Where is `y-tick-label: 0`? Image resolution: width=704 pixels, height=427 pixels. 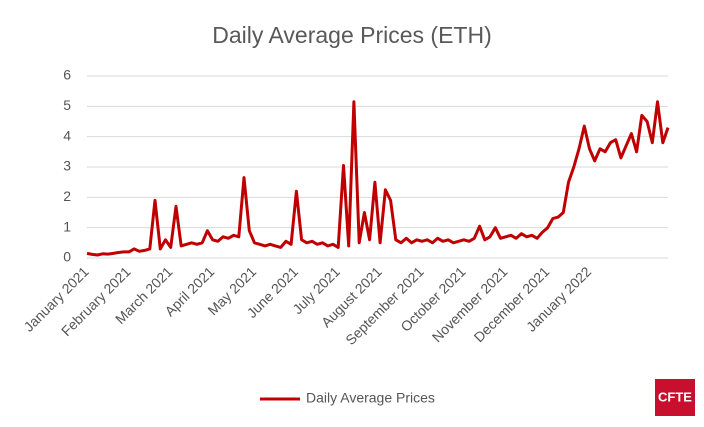 y-tick-label: 0 is located at coordinates (67, 257).